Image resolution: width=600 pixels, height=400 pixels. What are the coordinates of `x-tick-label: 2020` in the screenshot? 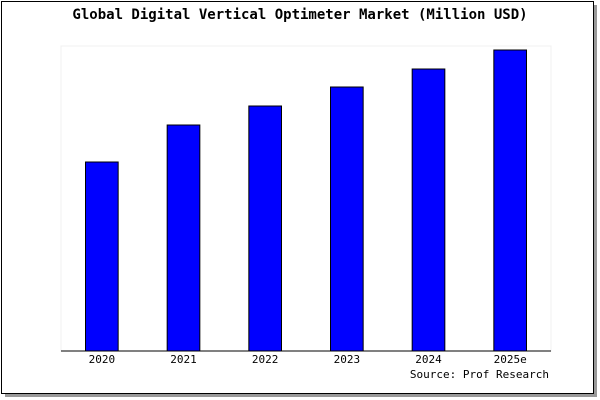 It's located at (102, 359).